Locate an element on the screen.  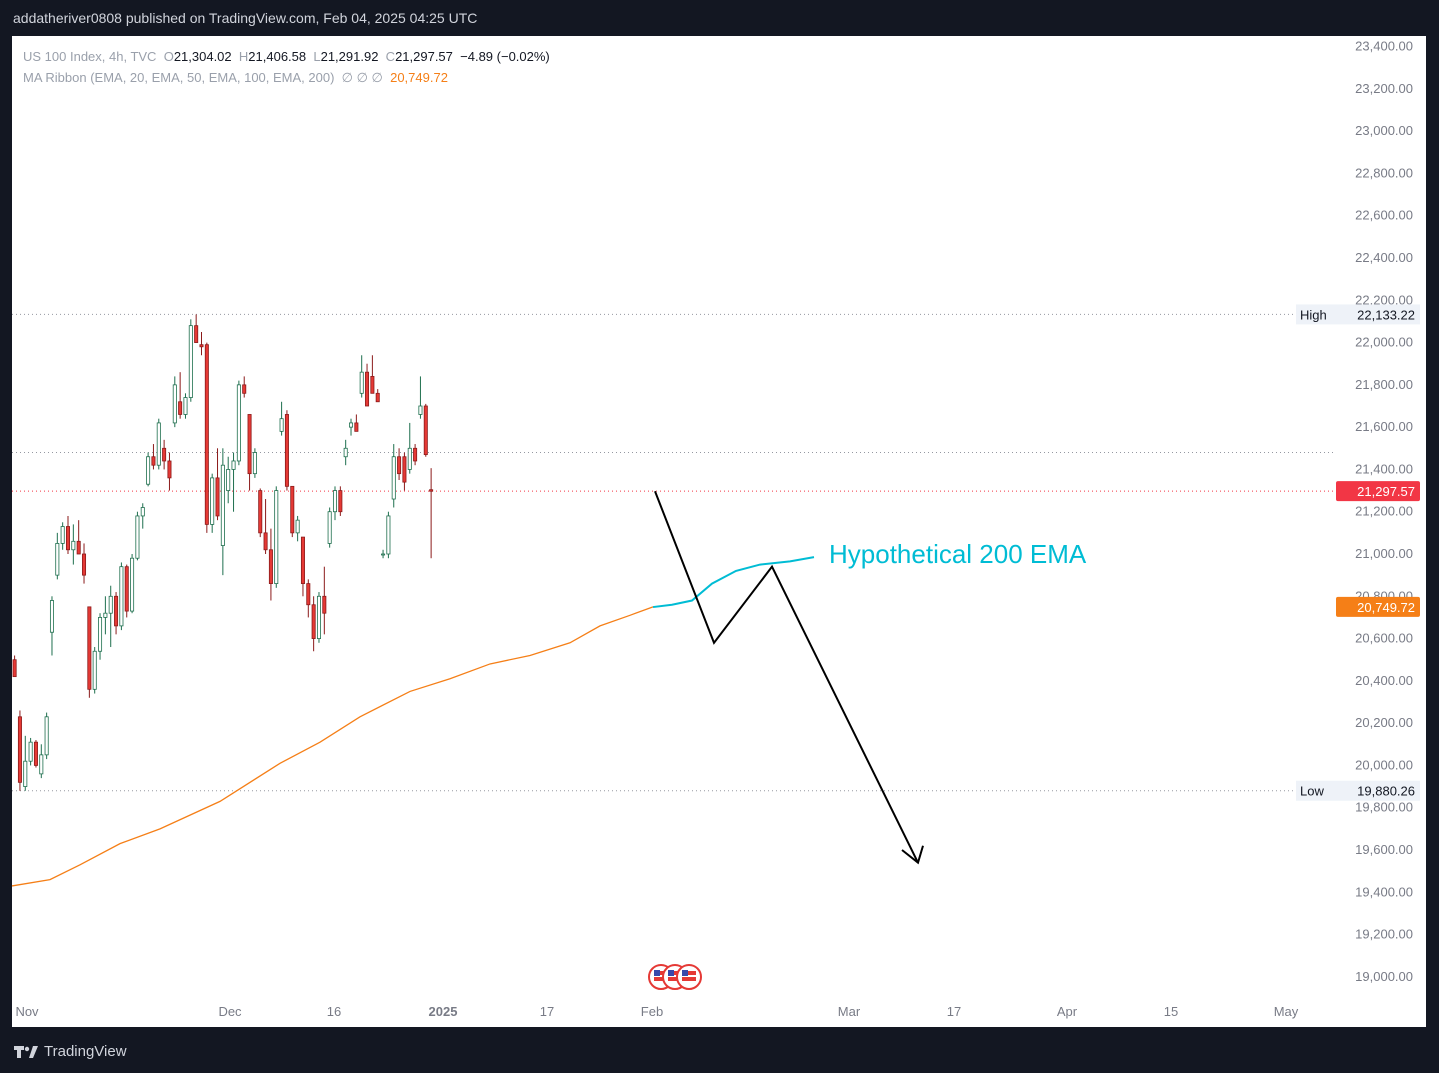
hypothetical-ema-line is located at coordinates (733, 582).